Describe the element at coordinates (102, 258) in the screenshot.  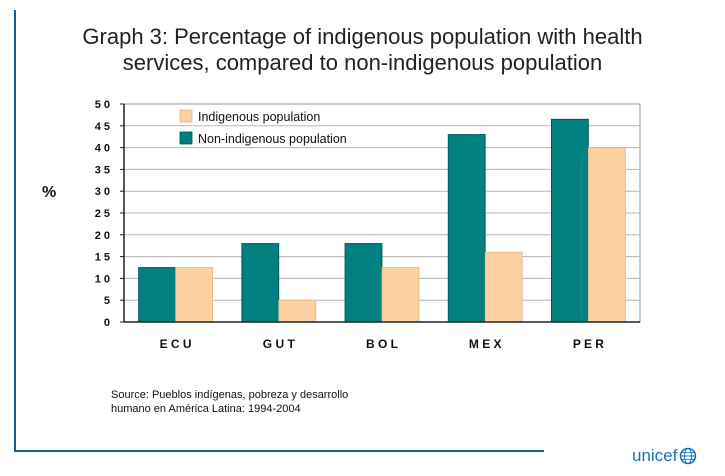
I see `y-tick-label: 1 5` at that location.